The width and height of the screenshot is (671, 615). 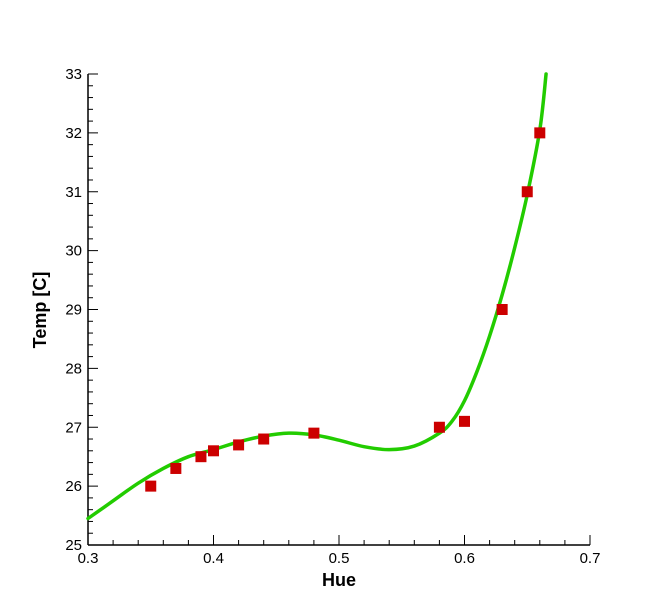 I want to click on y-tick-label: 30, so click(x=73, y=251).